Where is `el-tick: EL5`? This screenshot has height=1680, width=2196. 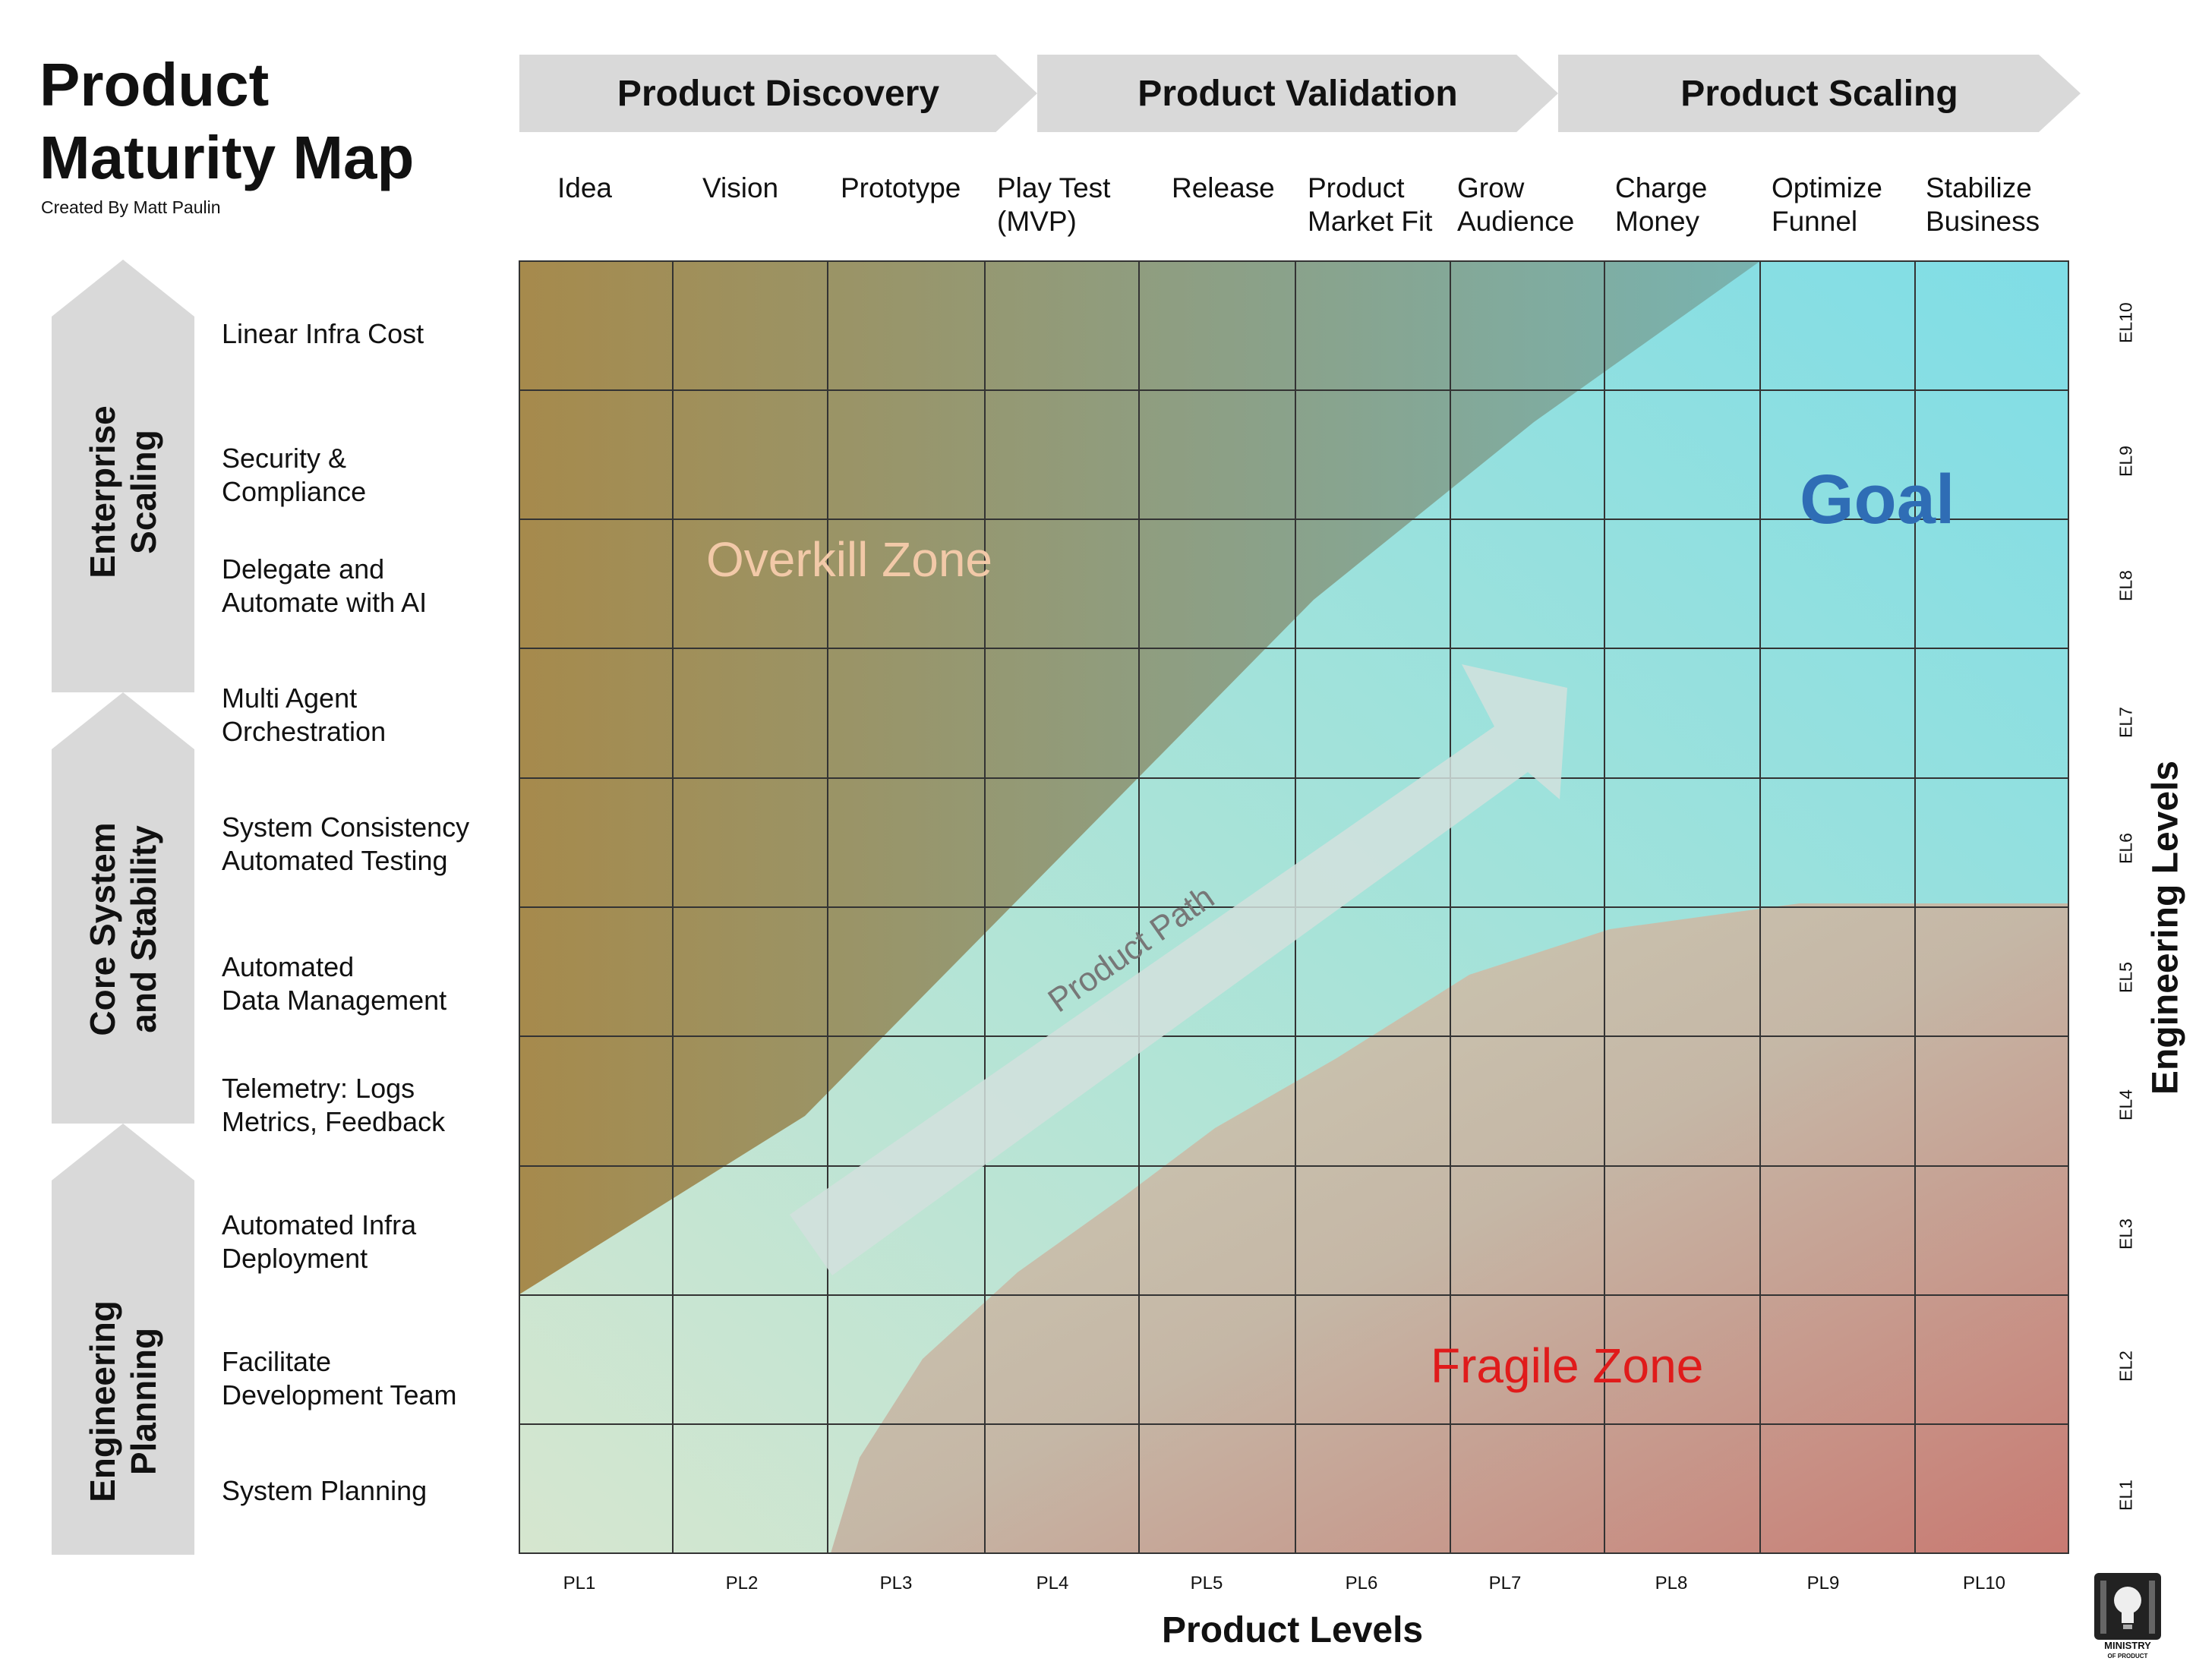 el-tick: EL5 is located at coordinates (2126, 977).